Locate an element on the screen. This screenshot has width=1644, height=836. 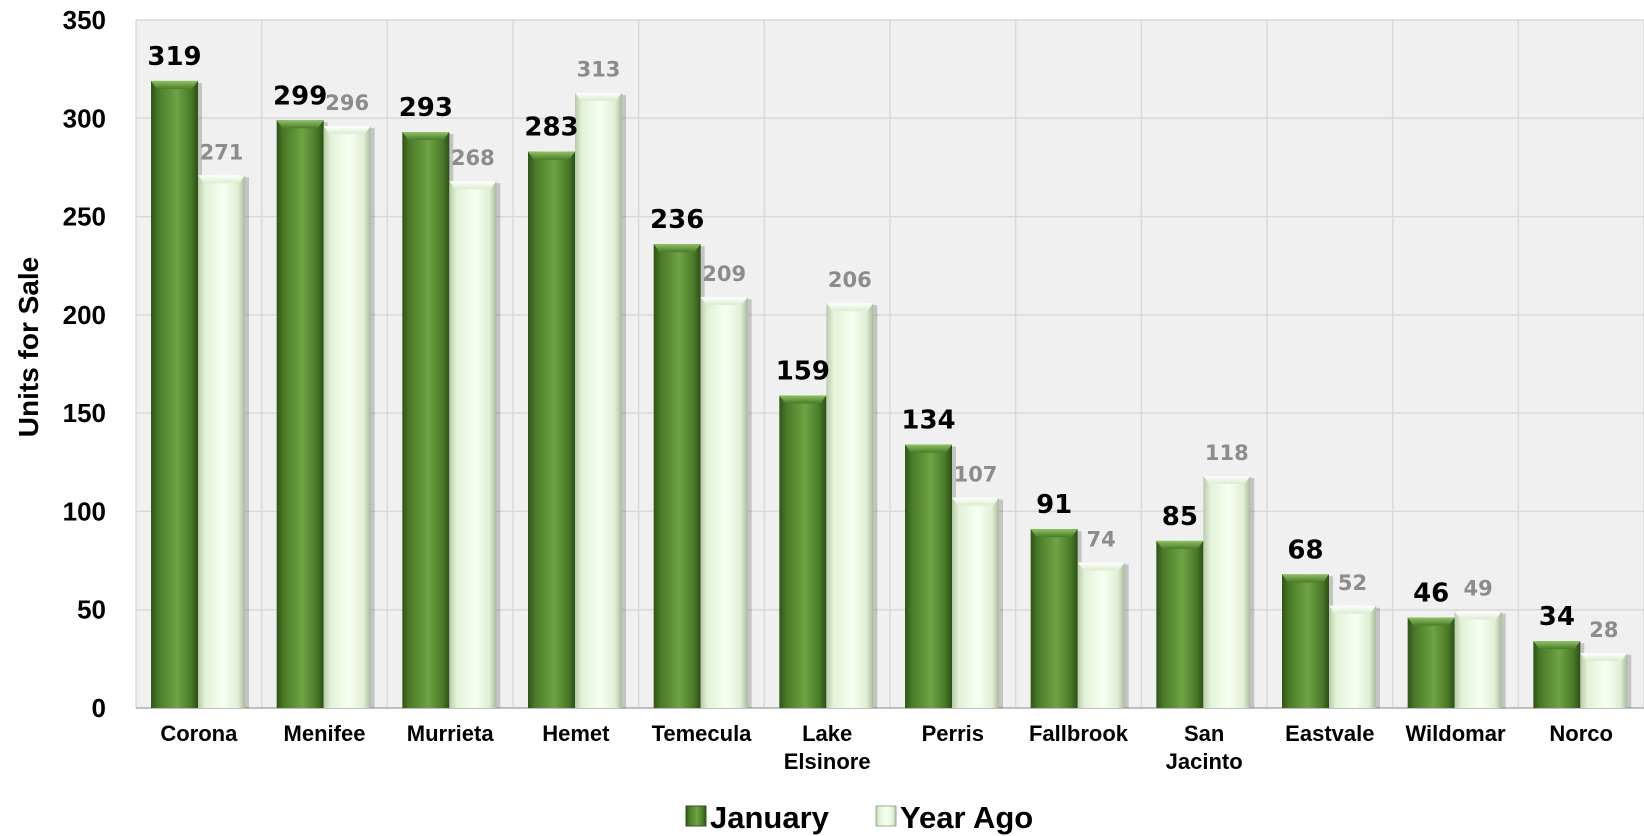
data-label-year-ago: 313 is located at coordinates (599, 70).